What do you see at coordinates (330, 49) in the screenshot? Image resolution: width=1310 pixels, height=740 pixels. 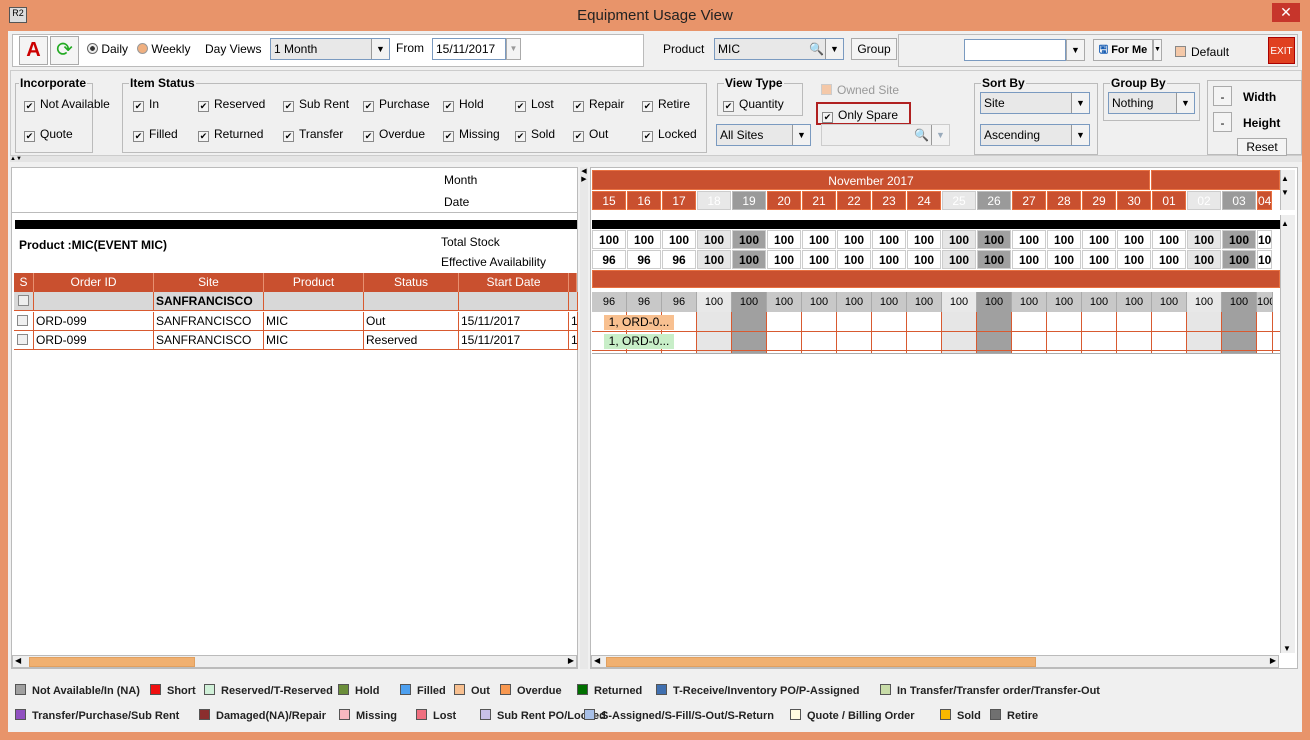 I see `day-views-select: 1 Month ▼` at bounding box center [330, 49].